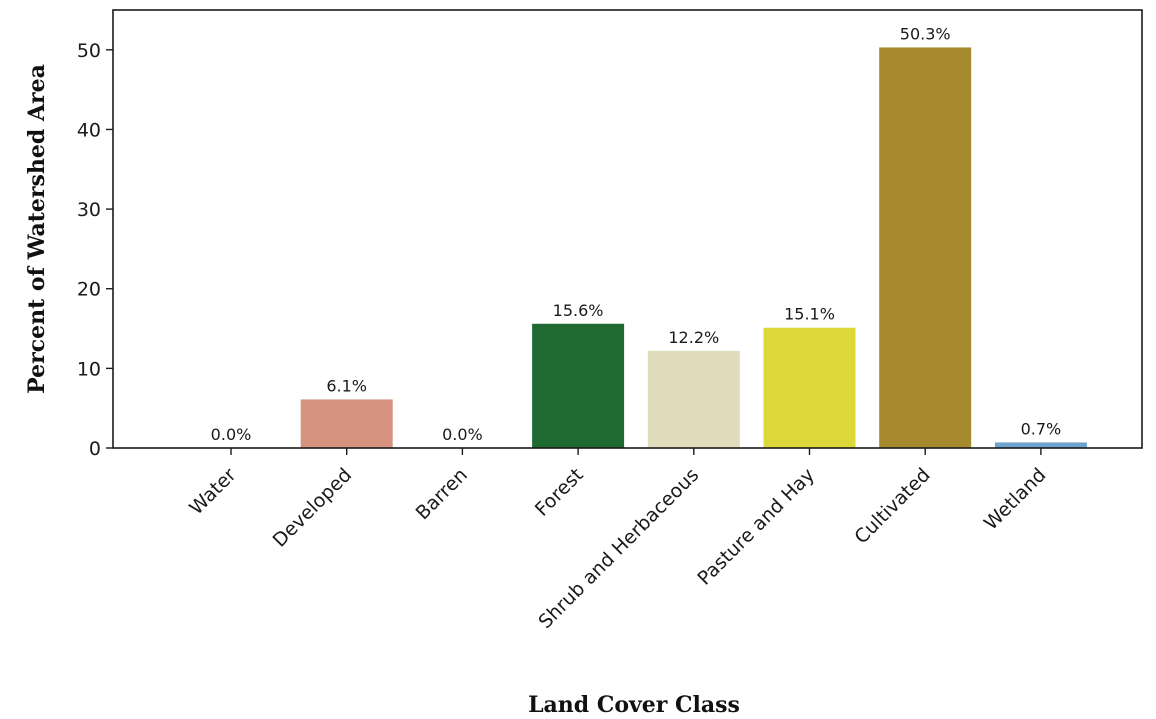  Describe the element at coordinates (578, 310) in the screenshot. I see `data-label: 15.6%` at that location.